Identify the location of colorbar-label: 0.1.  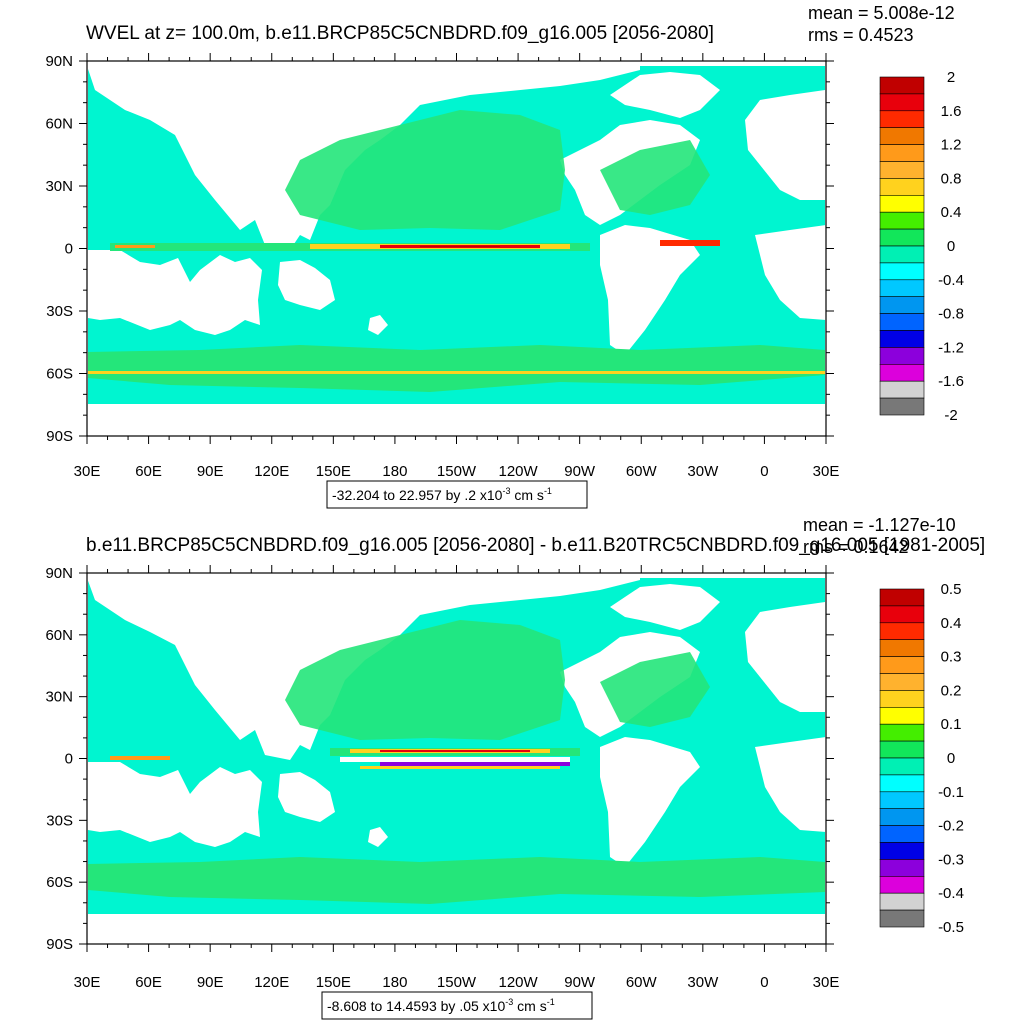
(951, 724).